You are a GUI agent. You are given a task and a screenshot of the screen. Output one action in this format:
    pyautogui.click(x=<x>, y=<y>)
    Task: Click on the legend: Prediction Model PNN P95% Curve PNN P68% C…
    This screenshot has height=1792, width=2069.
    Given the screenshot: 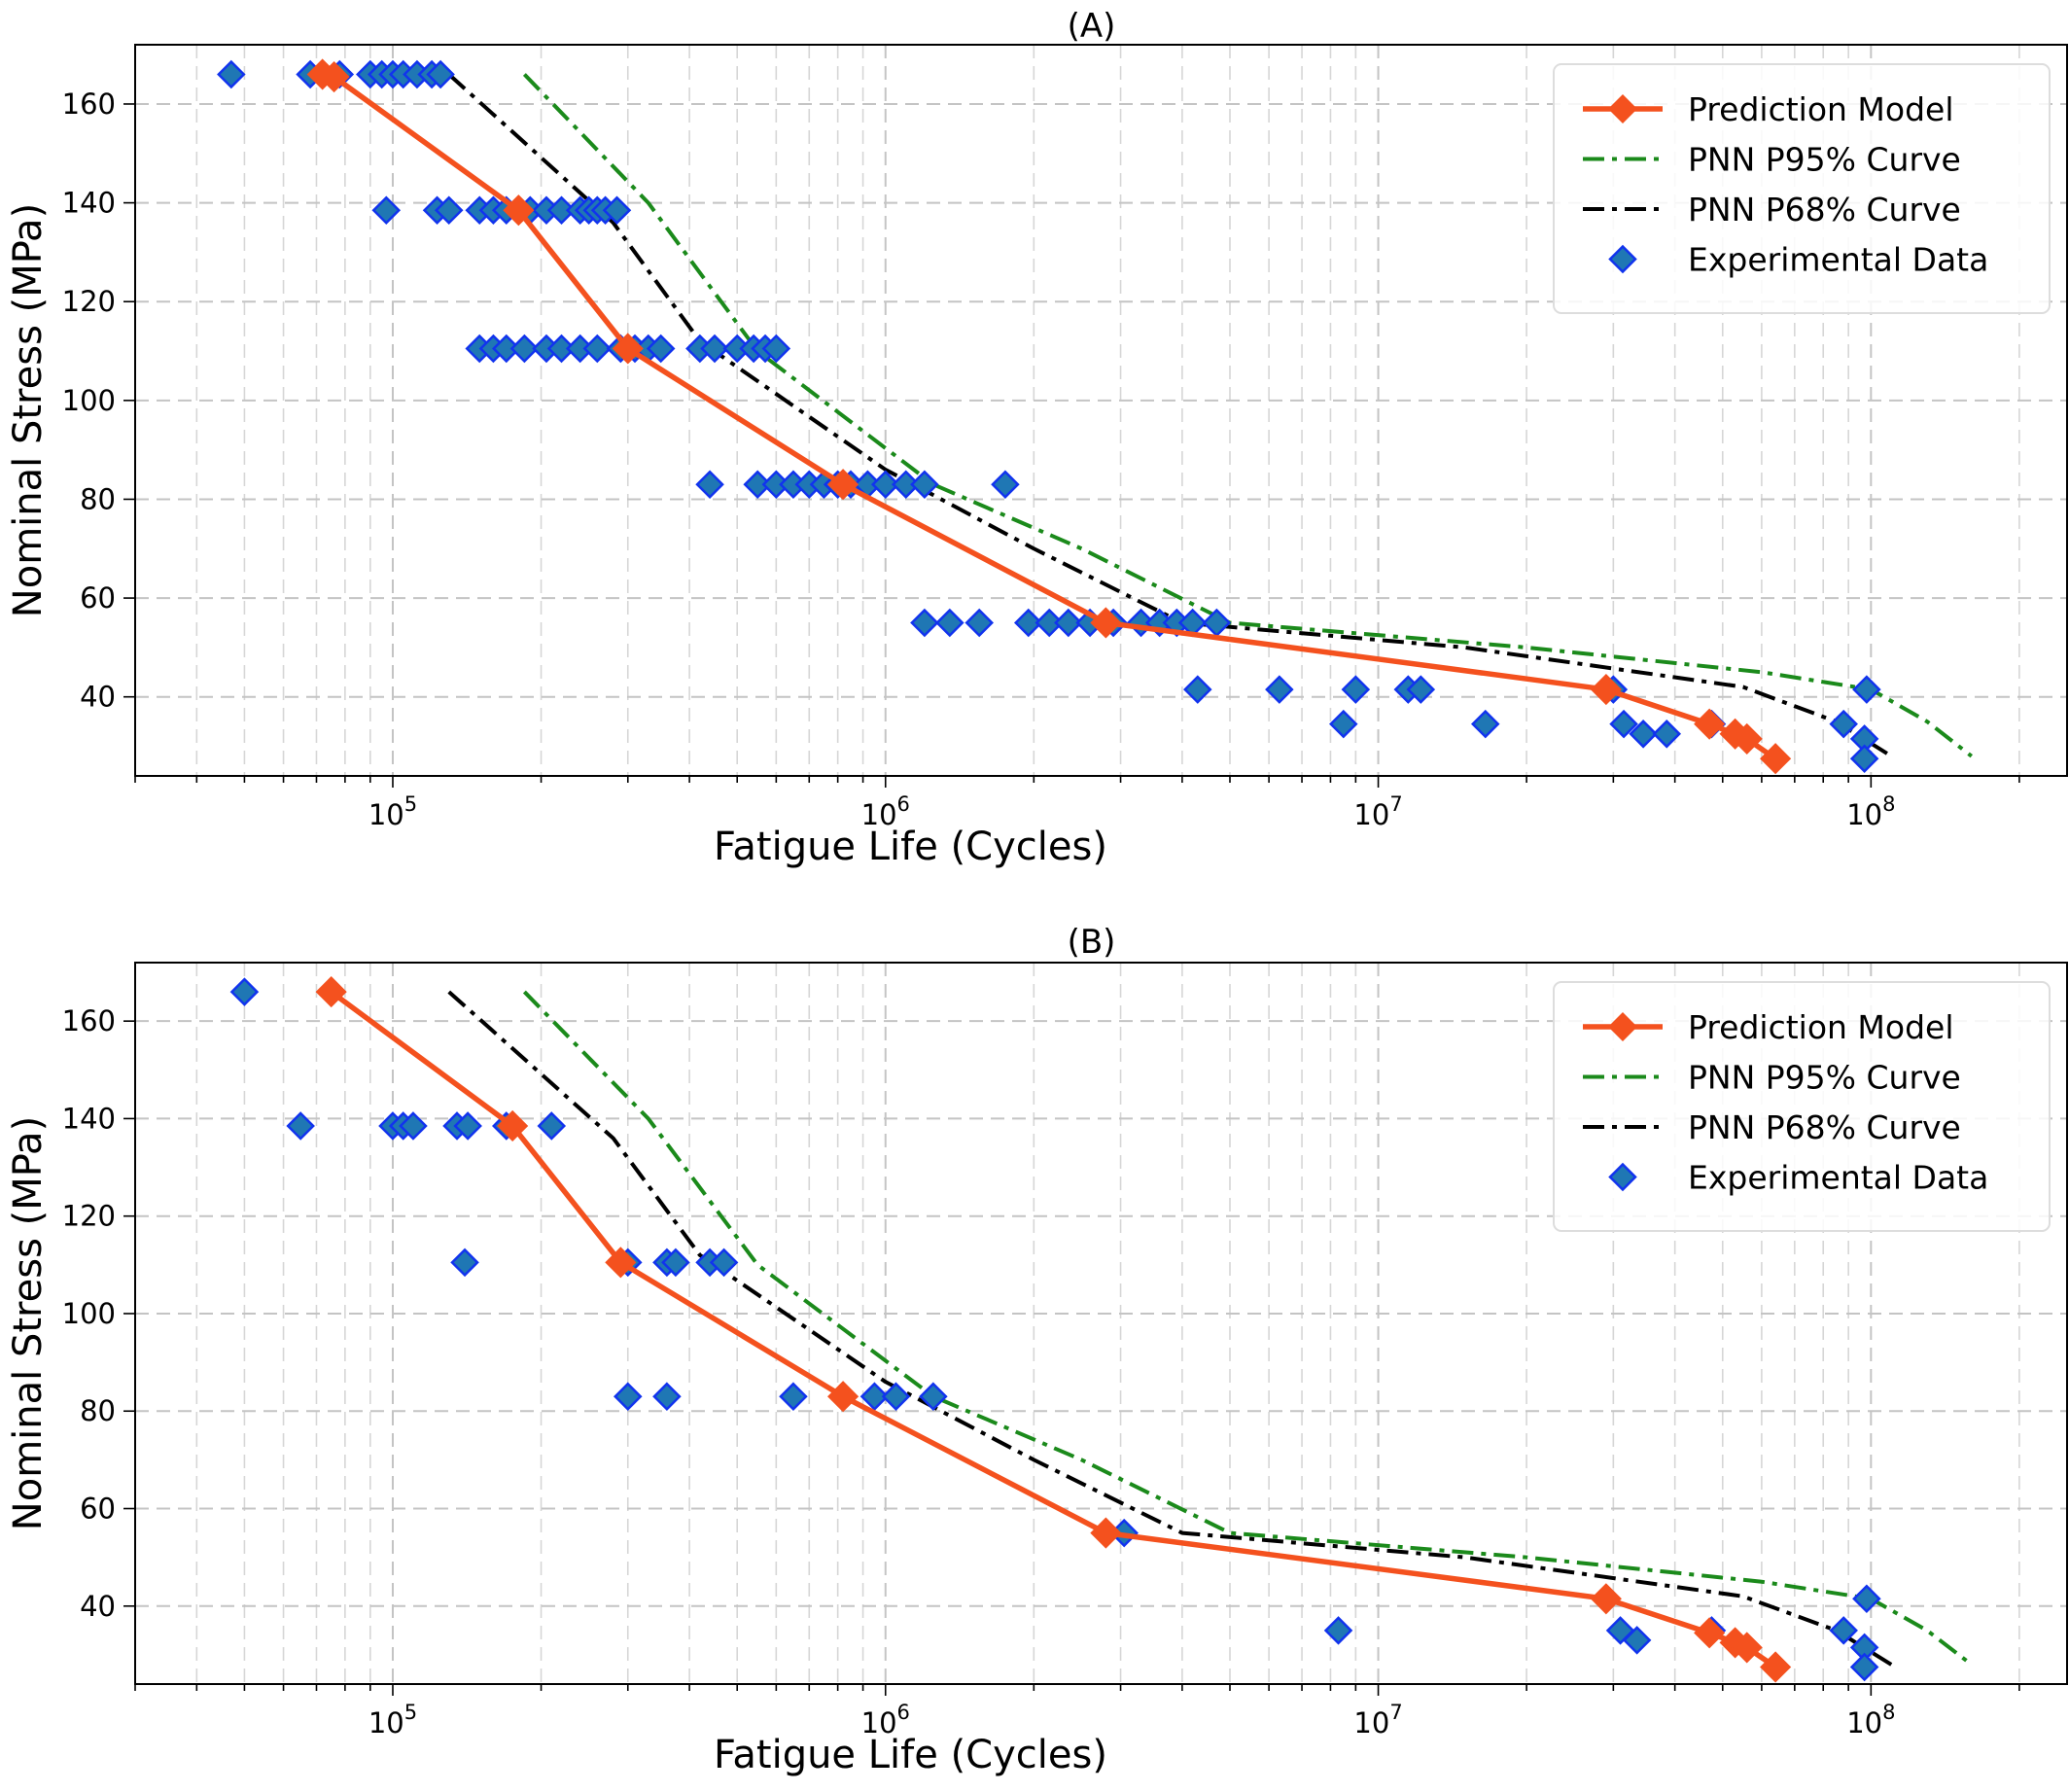 What is the action you would take?
    pyautogui.click(x=1802, y=189)
    